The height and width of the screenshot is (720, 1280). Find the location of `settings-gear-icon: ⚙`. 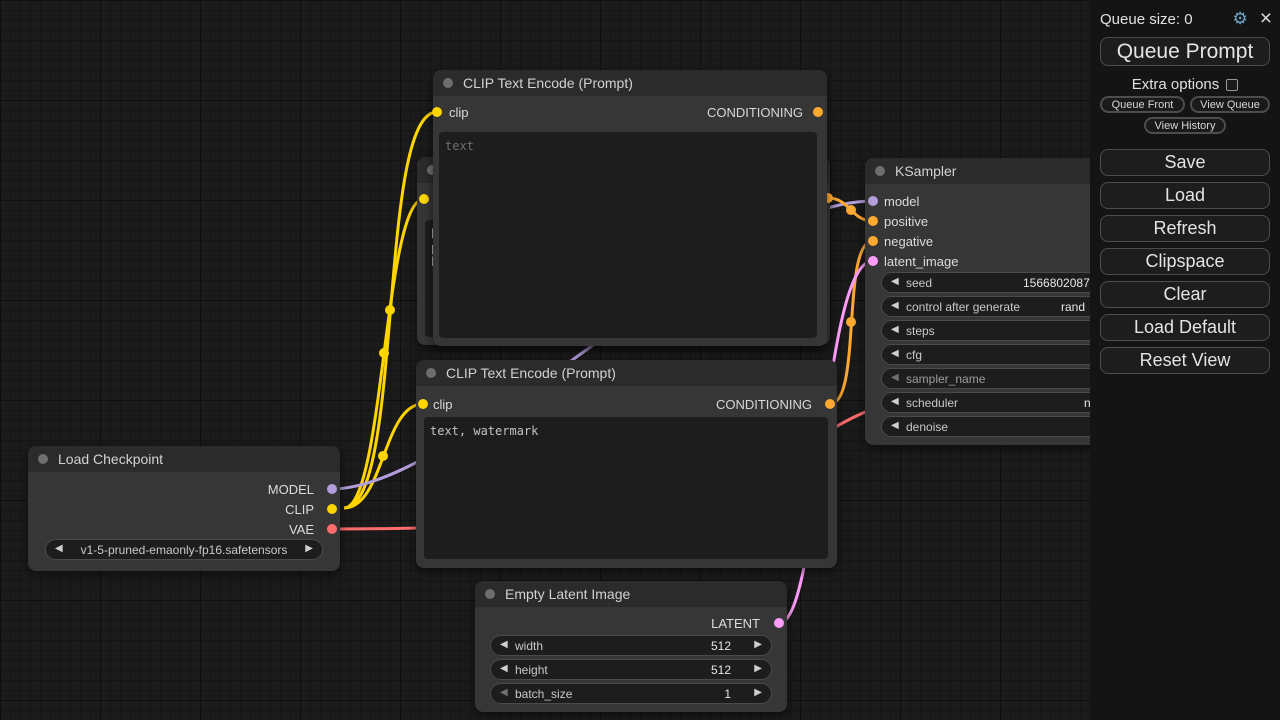

settings-gear-icon: ⚙ is located at coordinates (1240, 18).